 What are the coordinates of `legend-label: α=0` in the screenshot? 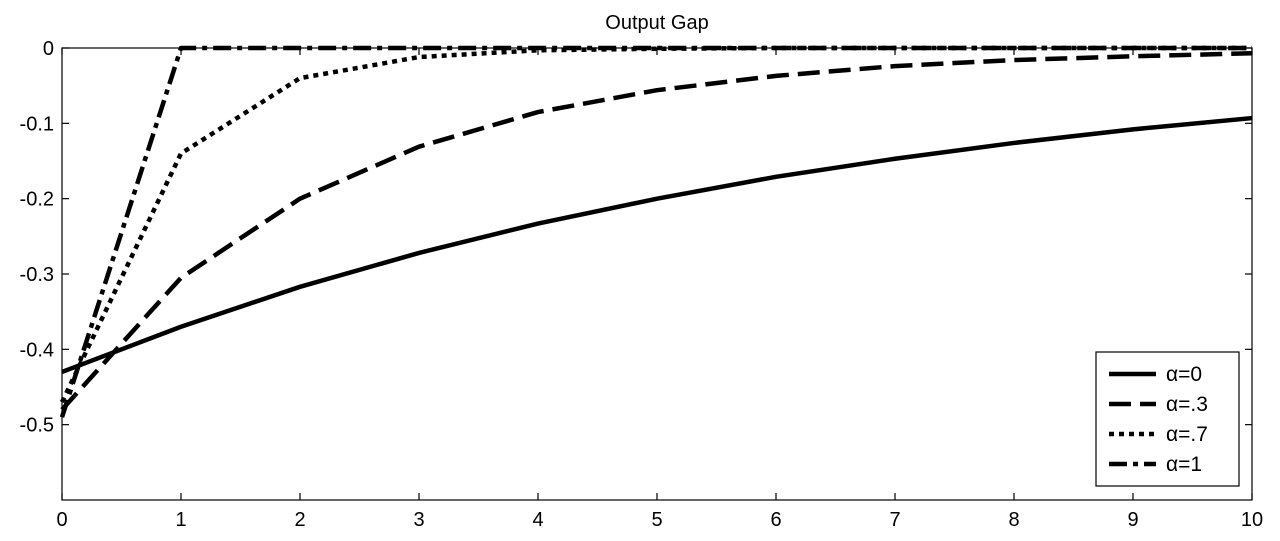 It's located at (1184, 374).